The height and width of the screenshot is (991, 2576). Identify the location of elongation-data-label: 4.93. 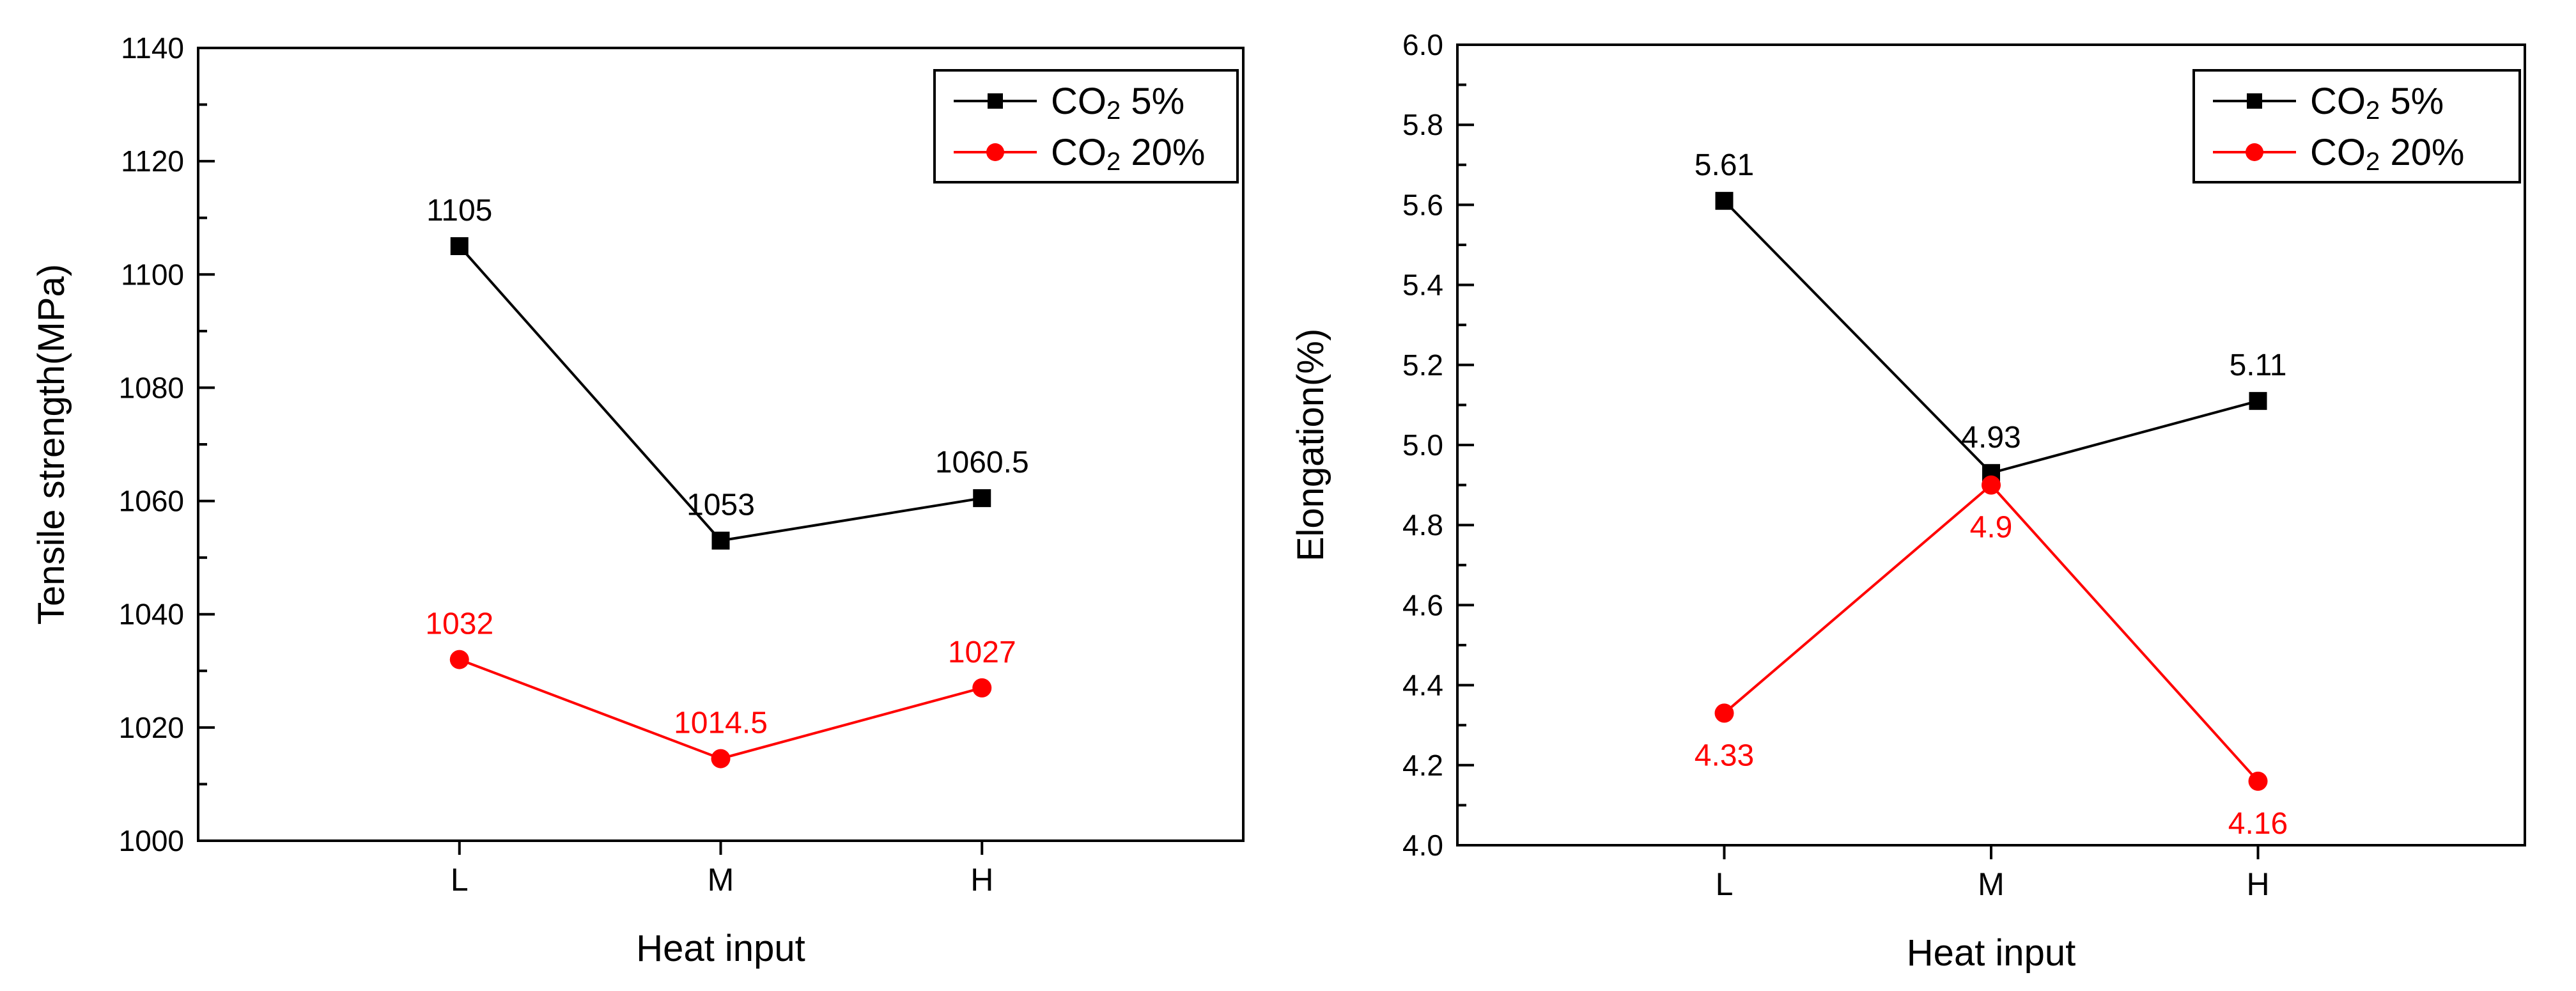
(1991, 438).